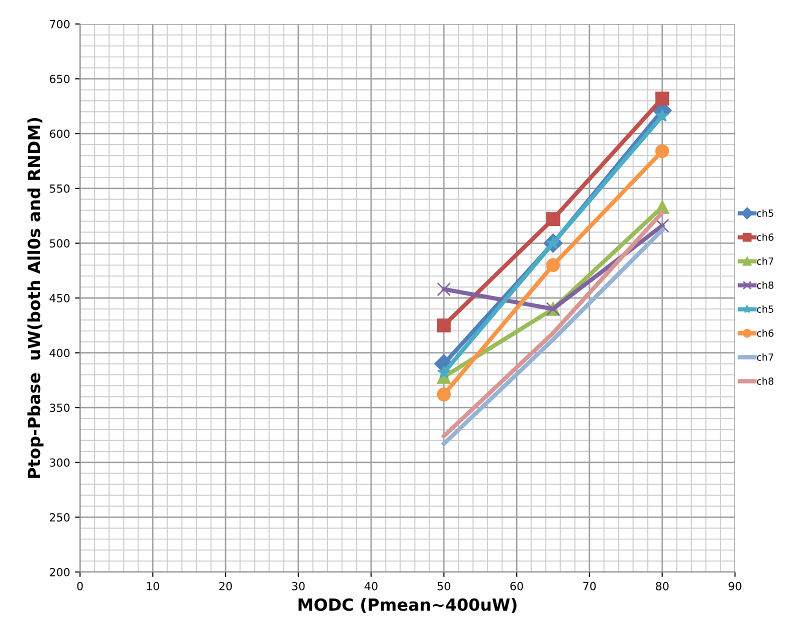 The height and width of the screenshot is (628, 796). What do you see at coordinates (60, 79) in the screenshot?
I see `y-tick-label: 650` at bounding box center [60, 79].